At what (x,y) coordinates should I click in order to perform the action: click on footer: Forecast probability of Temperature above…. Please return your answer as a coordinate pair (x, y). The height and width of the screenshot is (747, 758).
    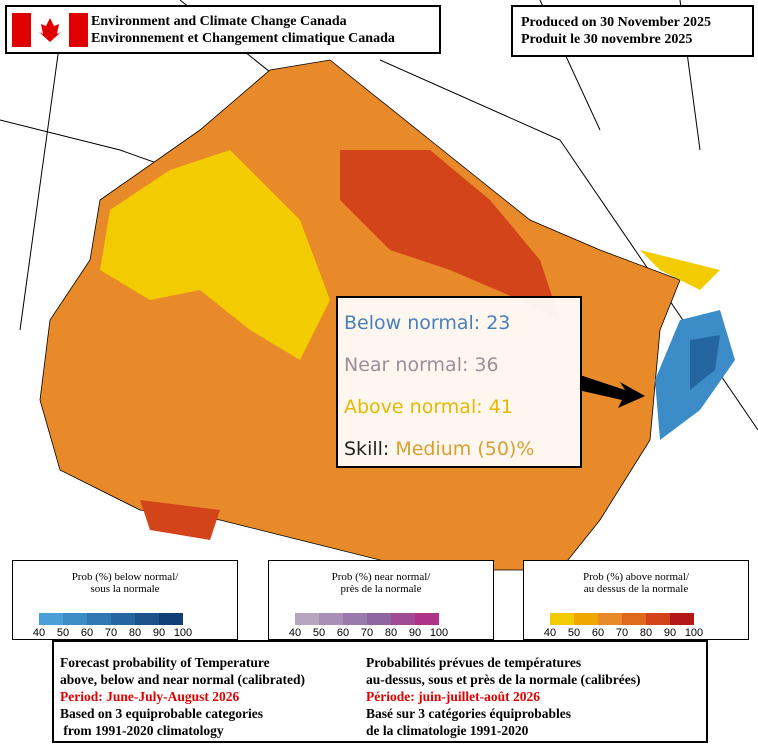
    Looking at the image, I should click on (380, 691).